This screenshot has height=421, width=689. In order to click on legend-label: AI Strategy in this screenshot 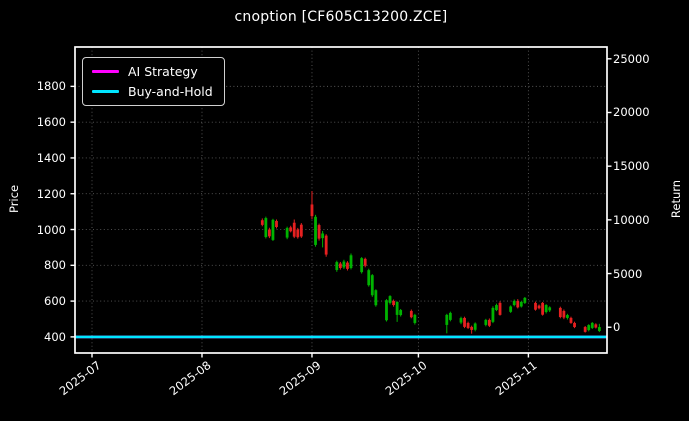, I will do `click(163, 71)`.